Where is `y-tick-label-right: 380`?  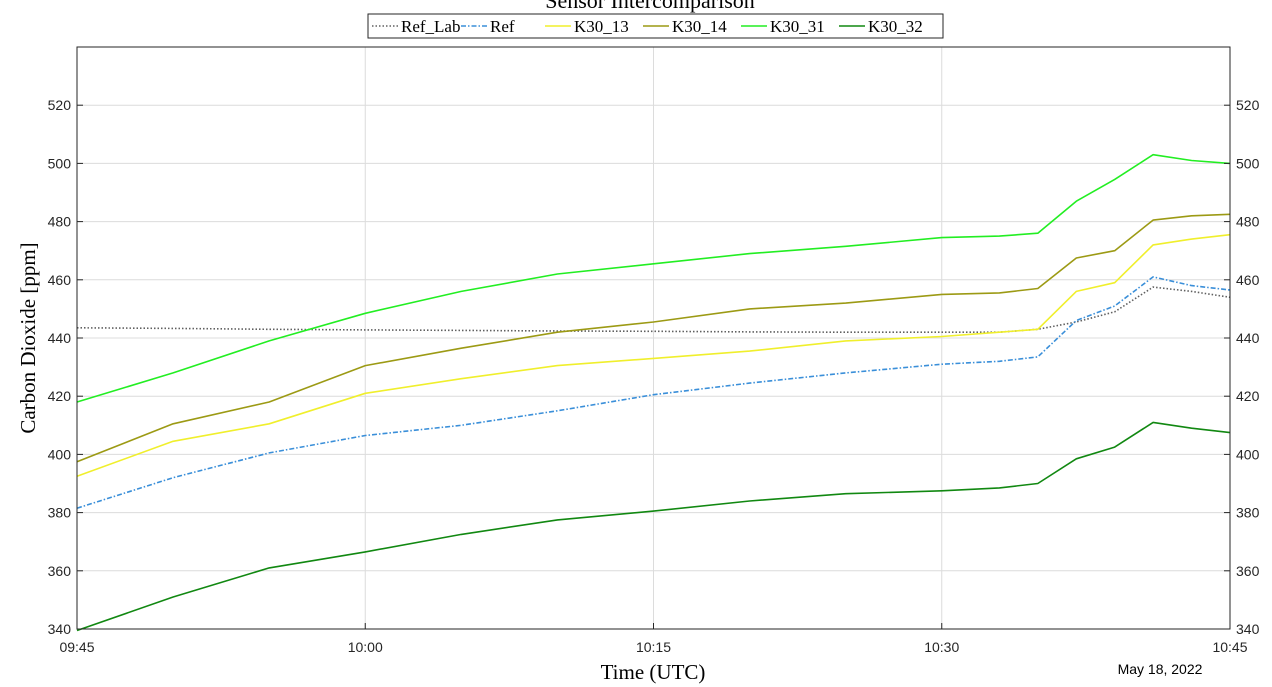 y-tick-label-right: 380 is located at coordinates (1248, 513).